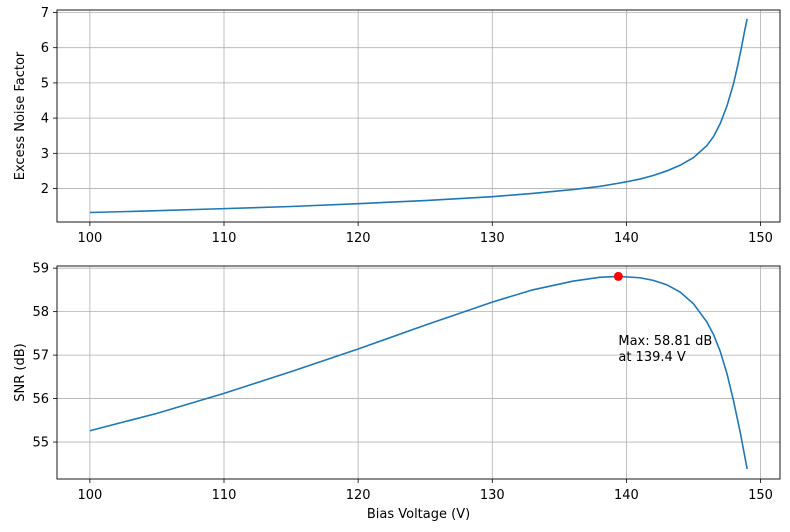 This screenshot has height=532, width=790. What do you see at coordinates (224, 238) in the screenshot?
I see `top-x-tick-label: 110` at bounding box center [224, 238].